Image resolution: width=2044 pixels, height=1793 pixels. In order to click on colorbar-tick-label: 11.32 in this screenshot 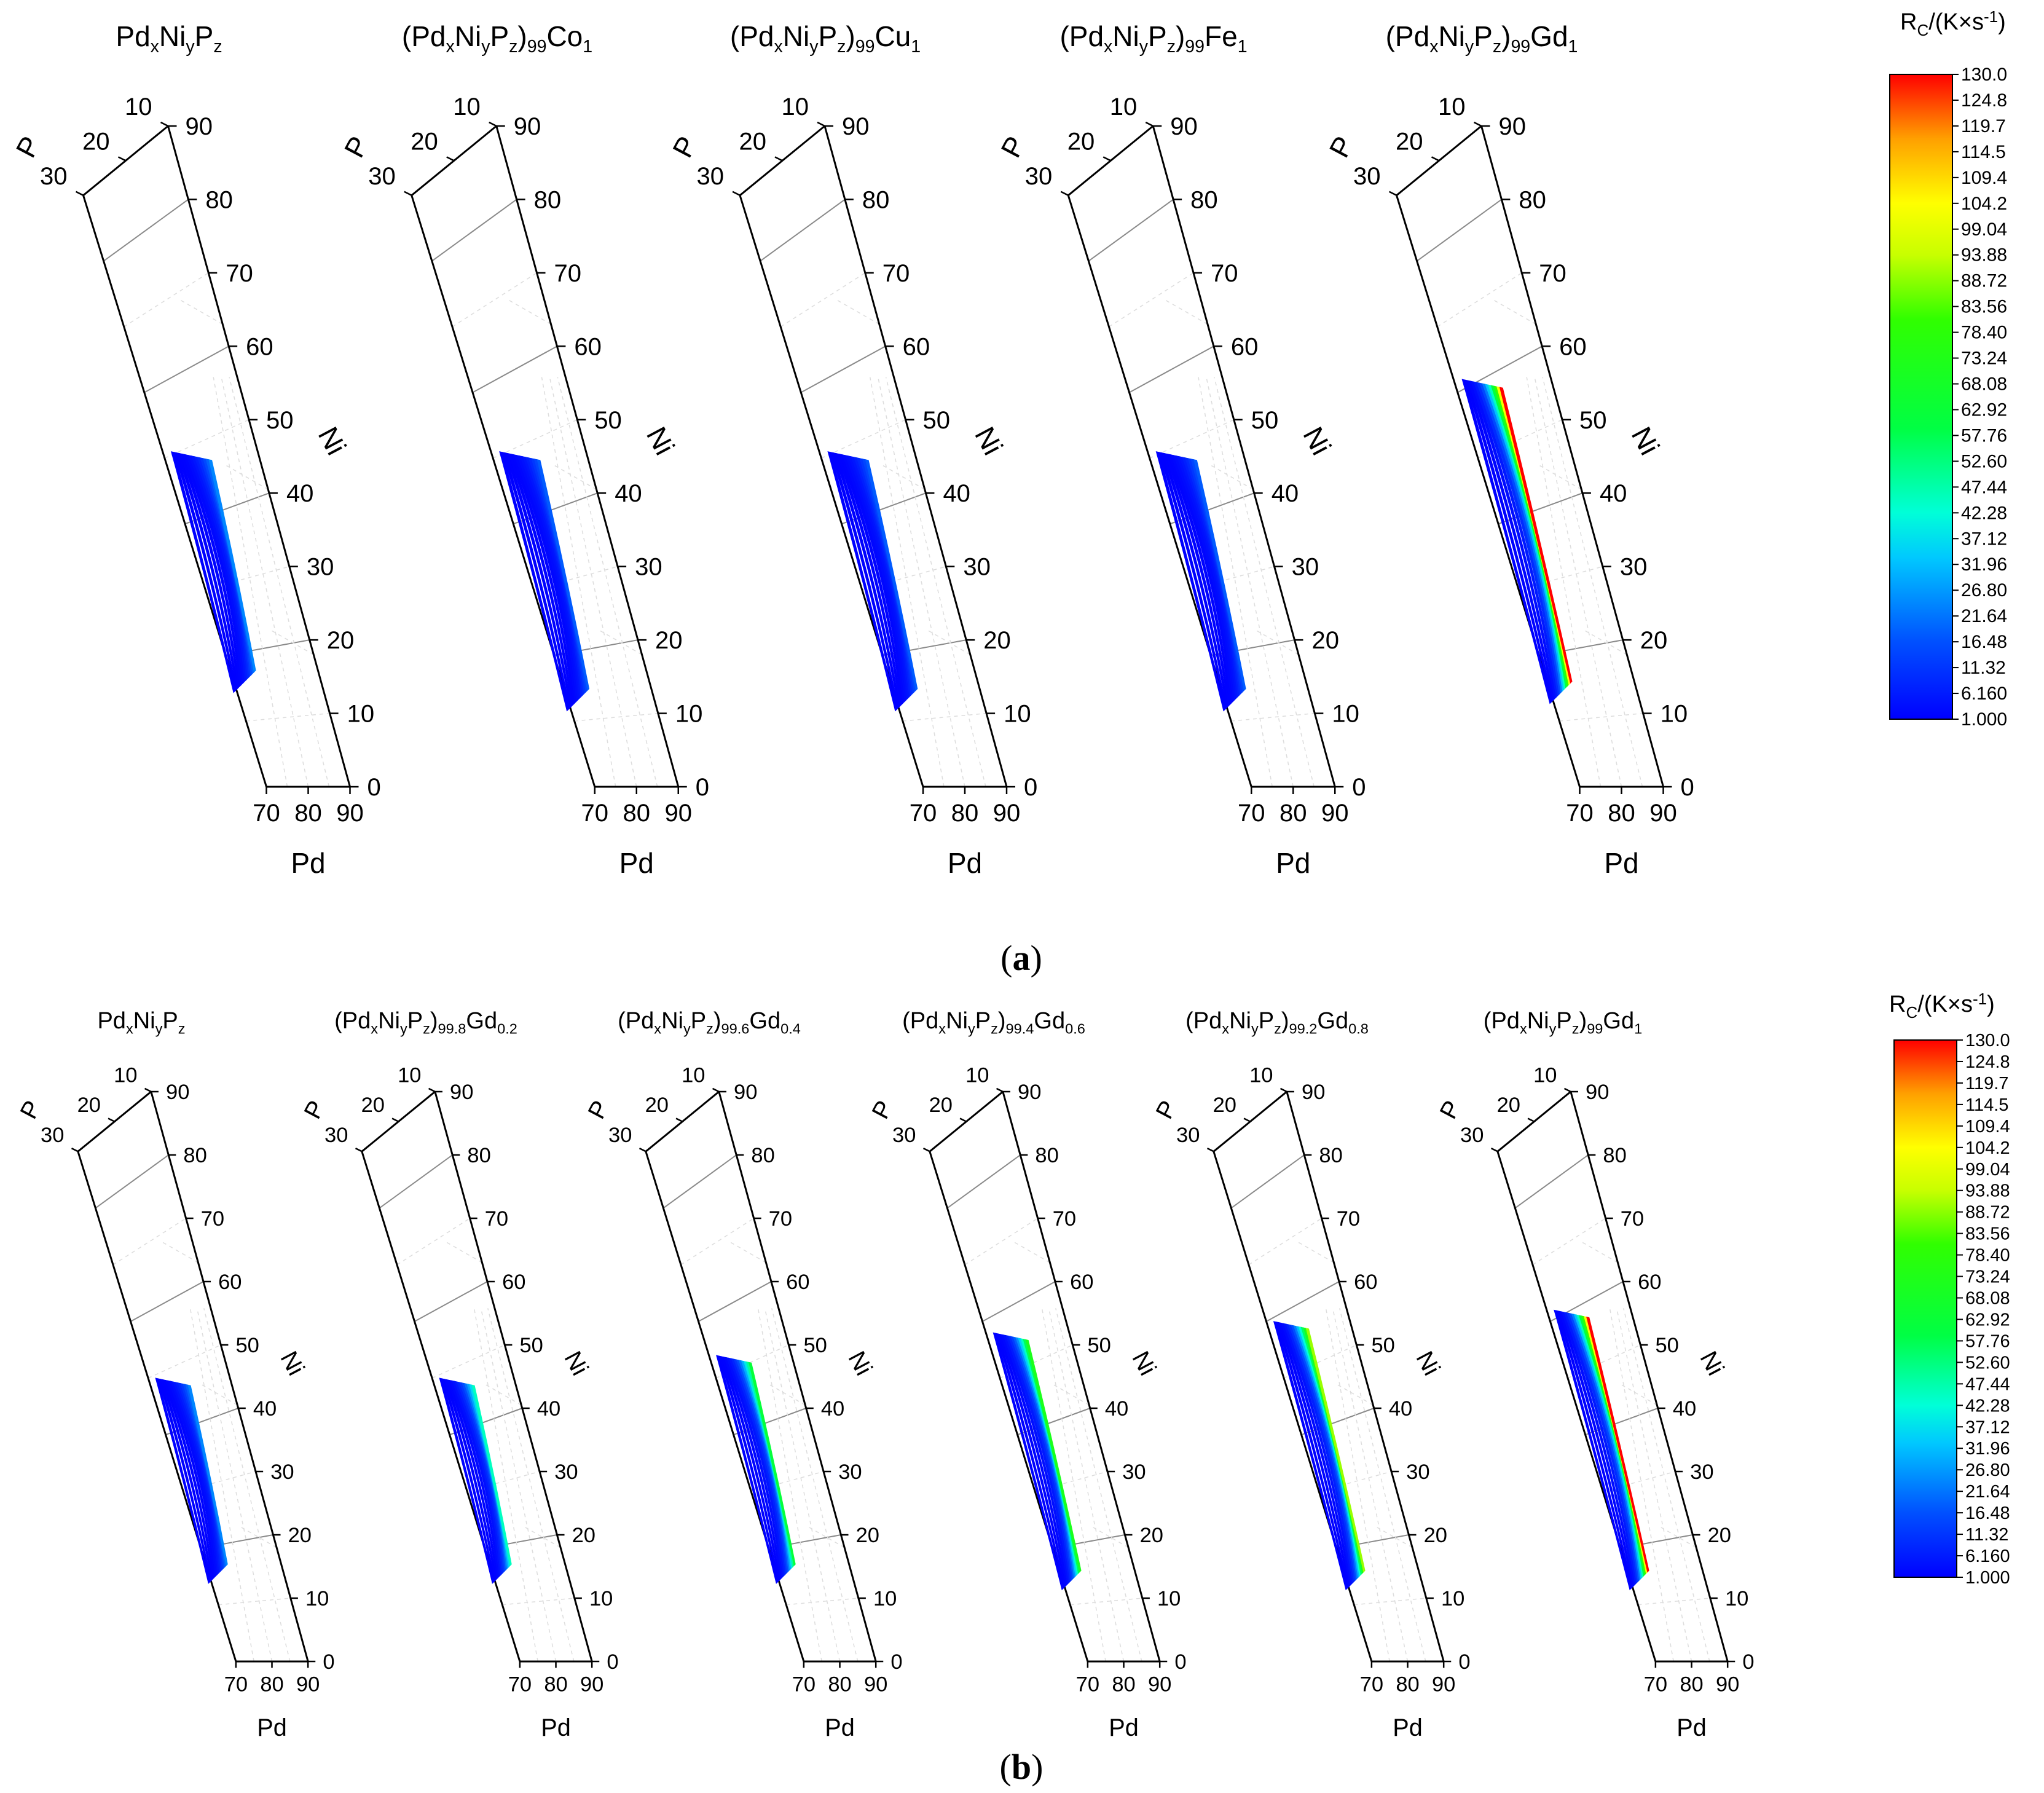, I will do `click(1983, 668)`.